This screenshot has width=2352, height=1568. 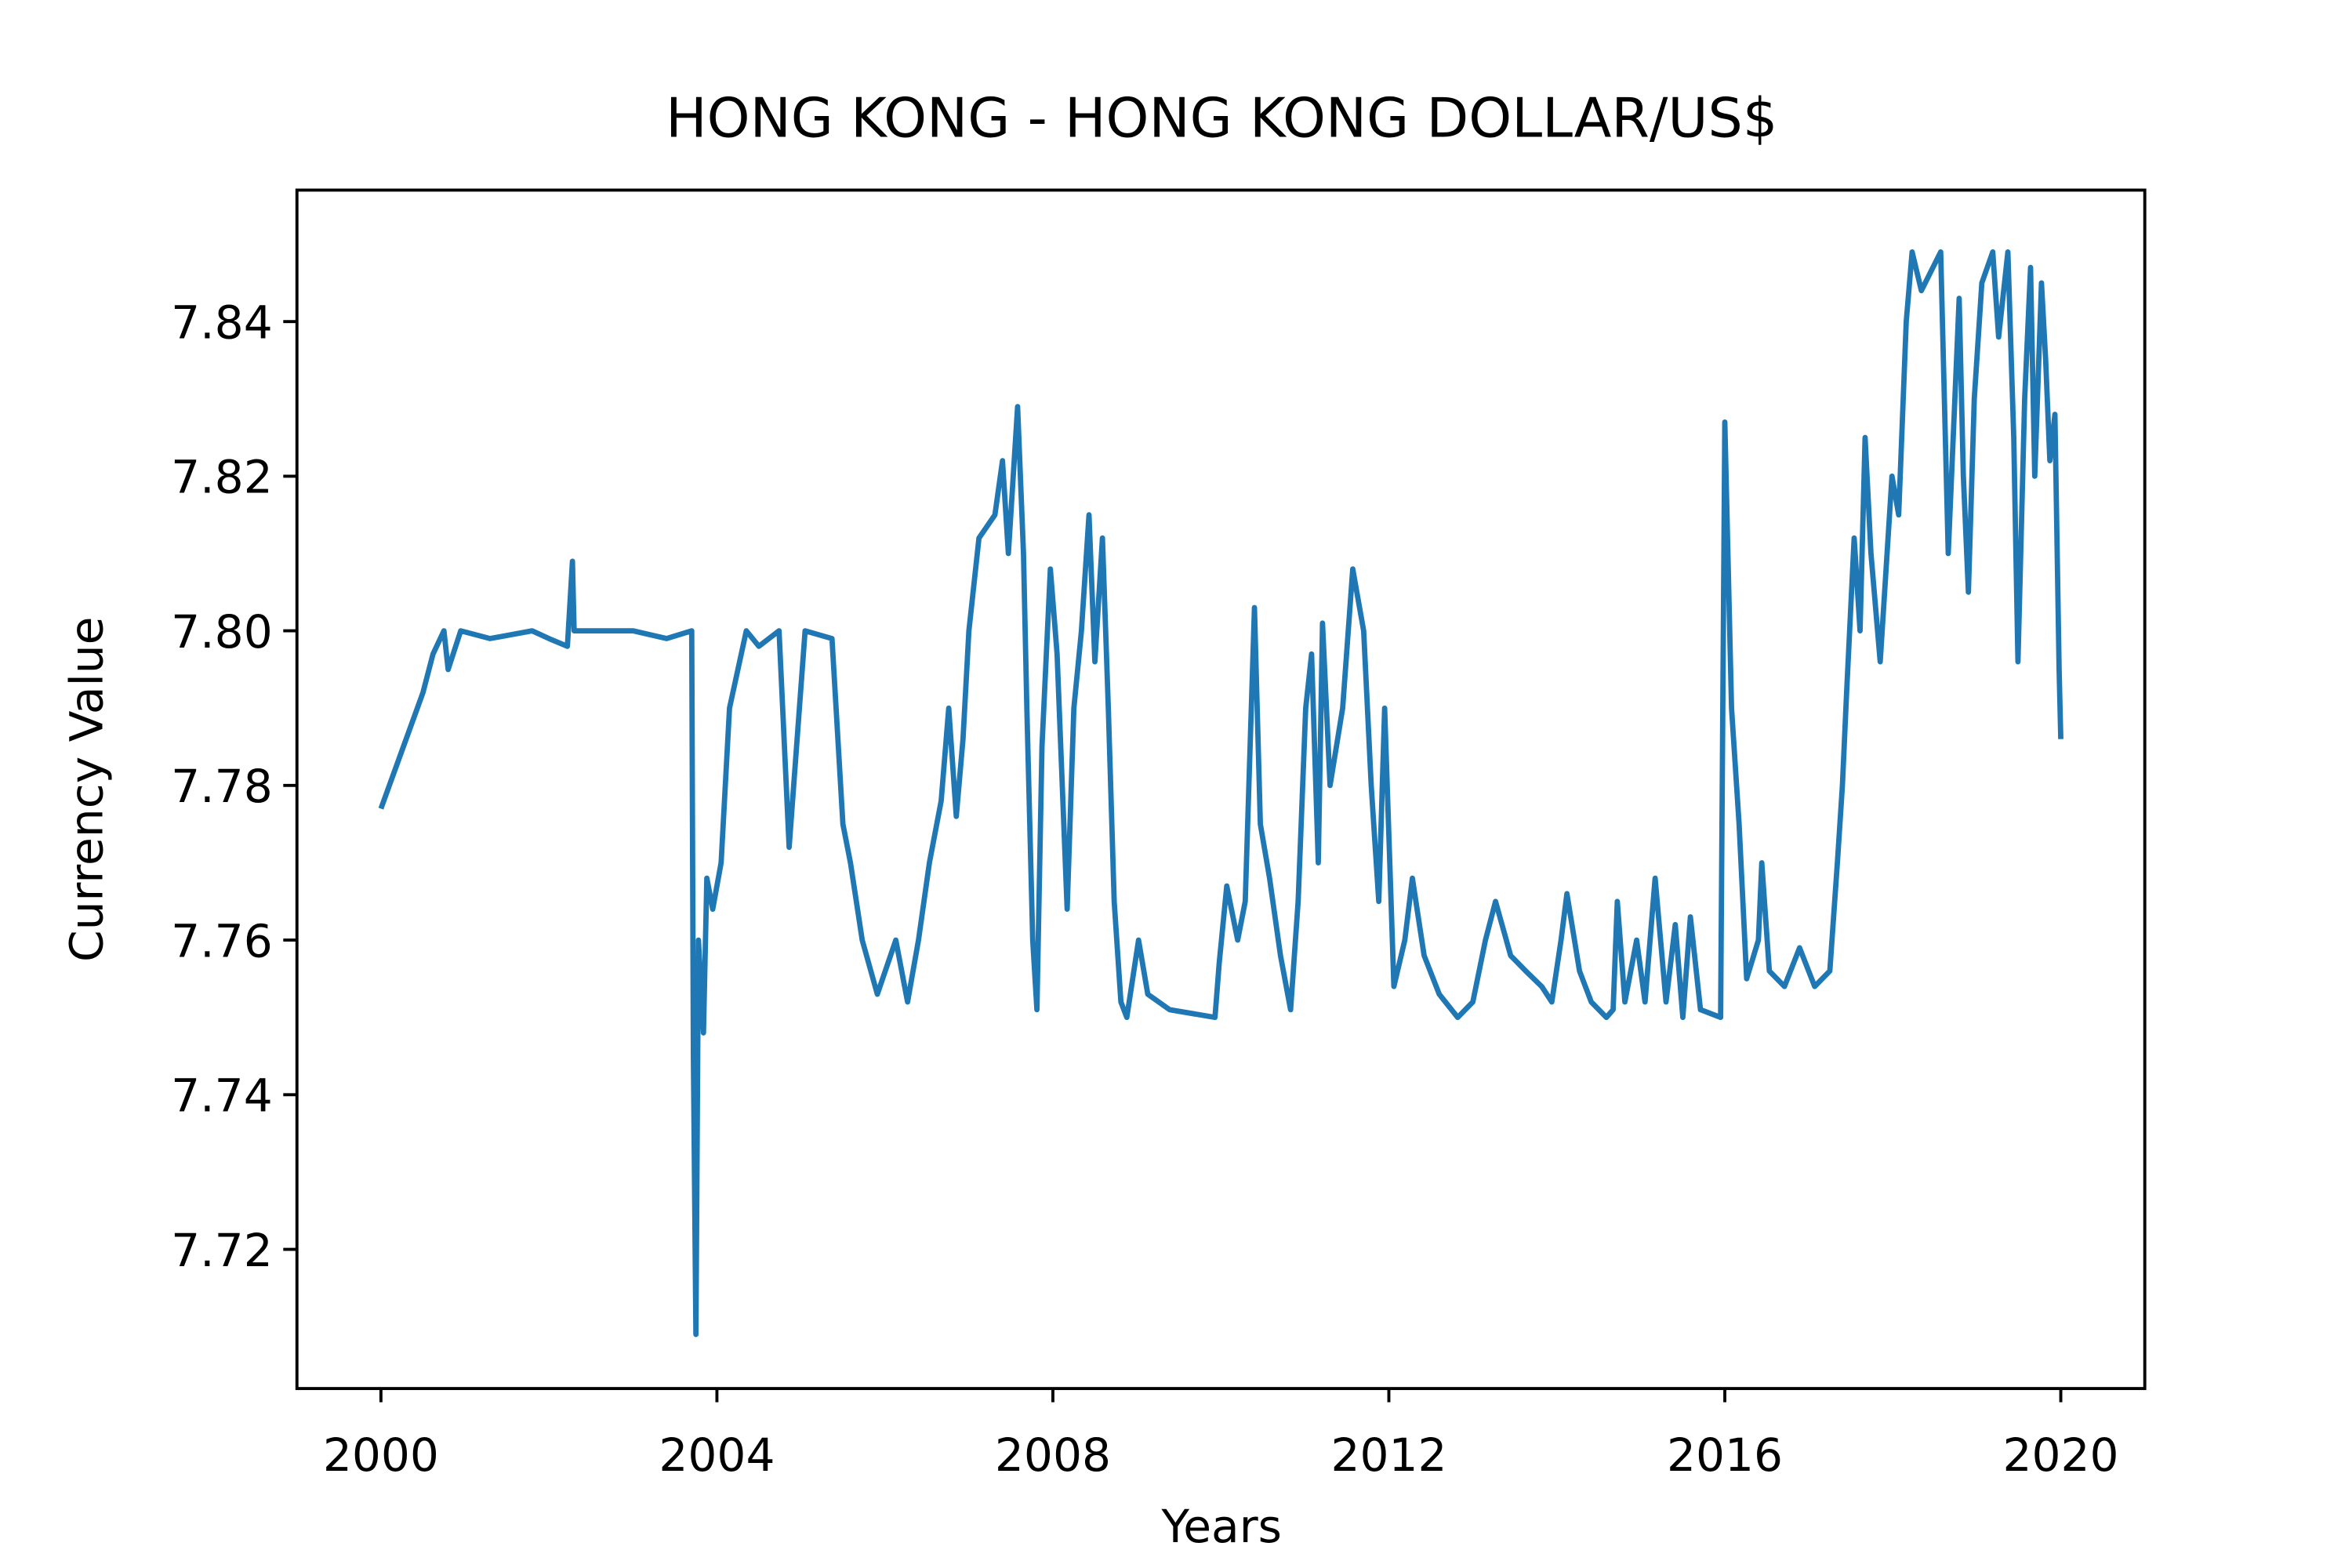 What do you see at coordinates (86, 789) in the screenshot?
I see `y-axis-label: Currency Value` at bounding box center [86, 789].